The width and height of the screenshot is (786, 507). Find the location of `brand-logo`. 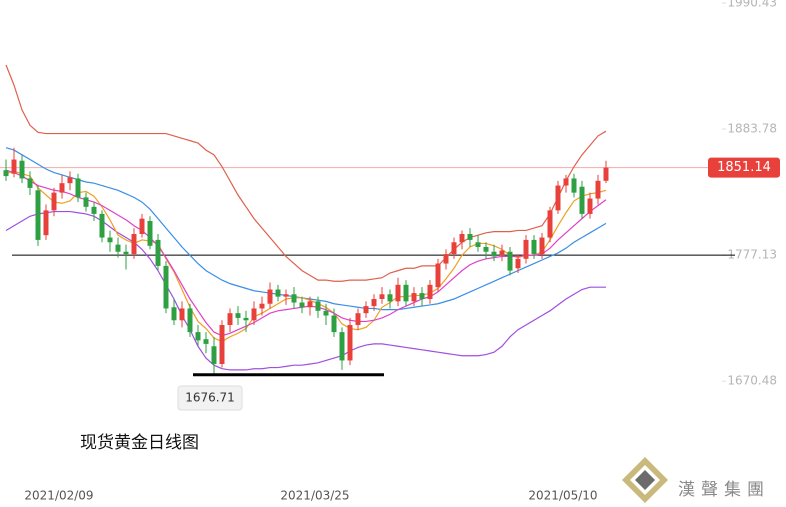

brand-logo is located at coordinates (645, 480).